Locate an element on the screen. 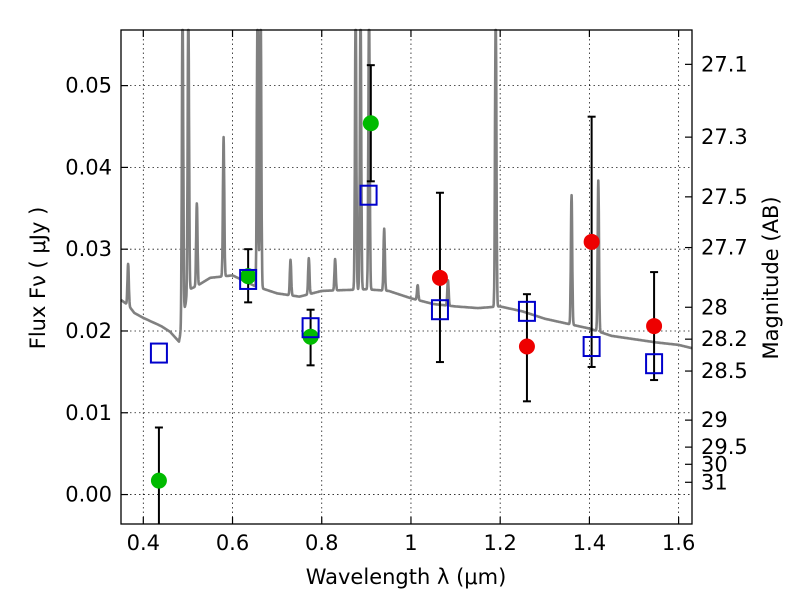 Image resolution: width=800 pixels, height=600 pixels. y2-tick-label: 28.2 is located at coordinates (724, 339).